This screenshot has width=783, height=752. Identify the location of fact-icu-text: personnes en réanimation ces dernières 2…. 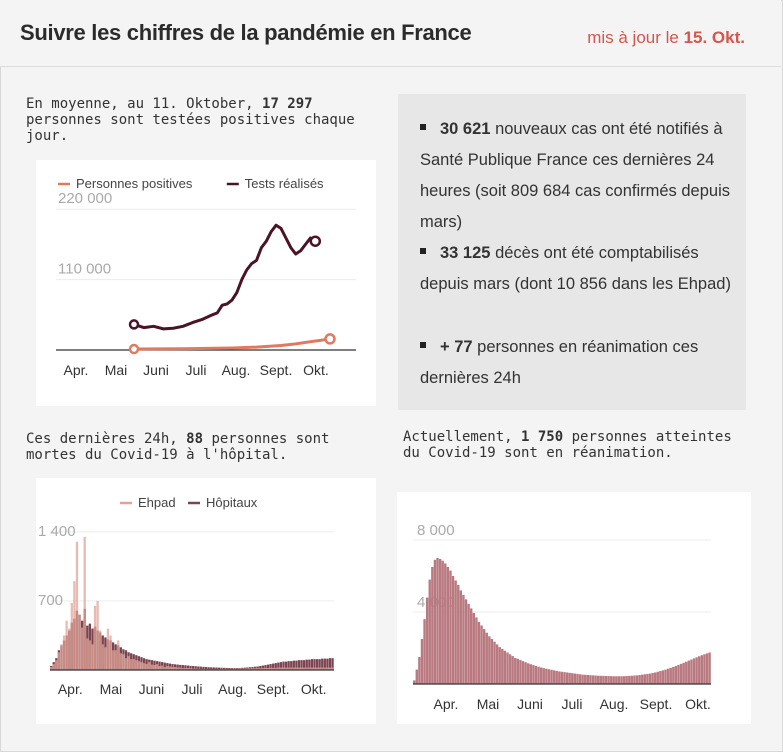
(559, 362).